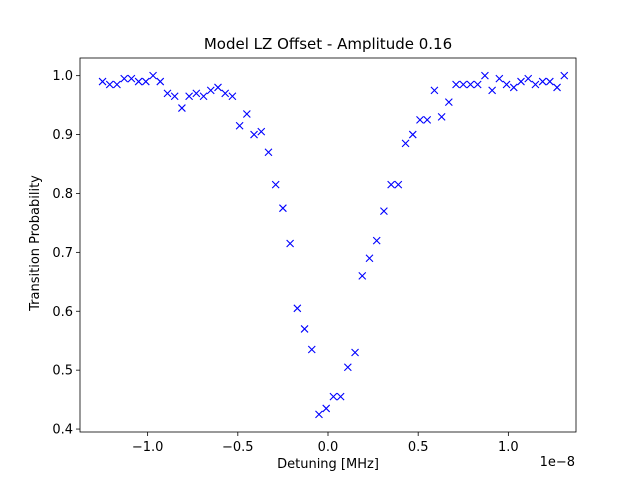 The image size is (640, 480). What do you see at coordinates (35, 243) in the screenshot?
I see `y-axis-label: Transition Probability` at bounding box center [35, 243].